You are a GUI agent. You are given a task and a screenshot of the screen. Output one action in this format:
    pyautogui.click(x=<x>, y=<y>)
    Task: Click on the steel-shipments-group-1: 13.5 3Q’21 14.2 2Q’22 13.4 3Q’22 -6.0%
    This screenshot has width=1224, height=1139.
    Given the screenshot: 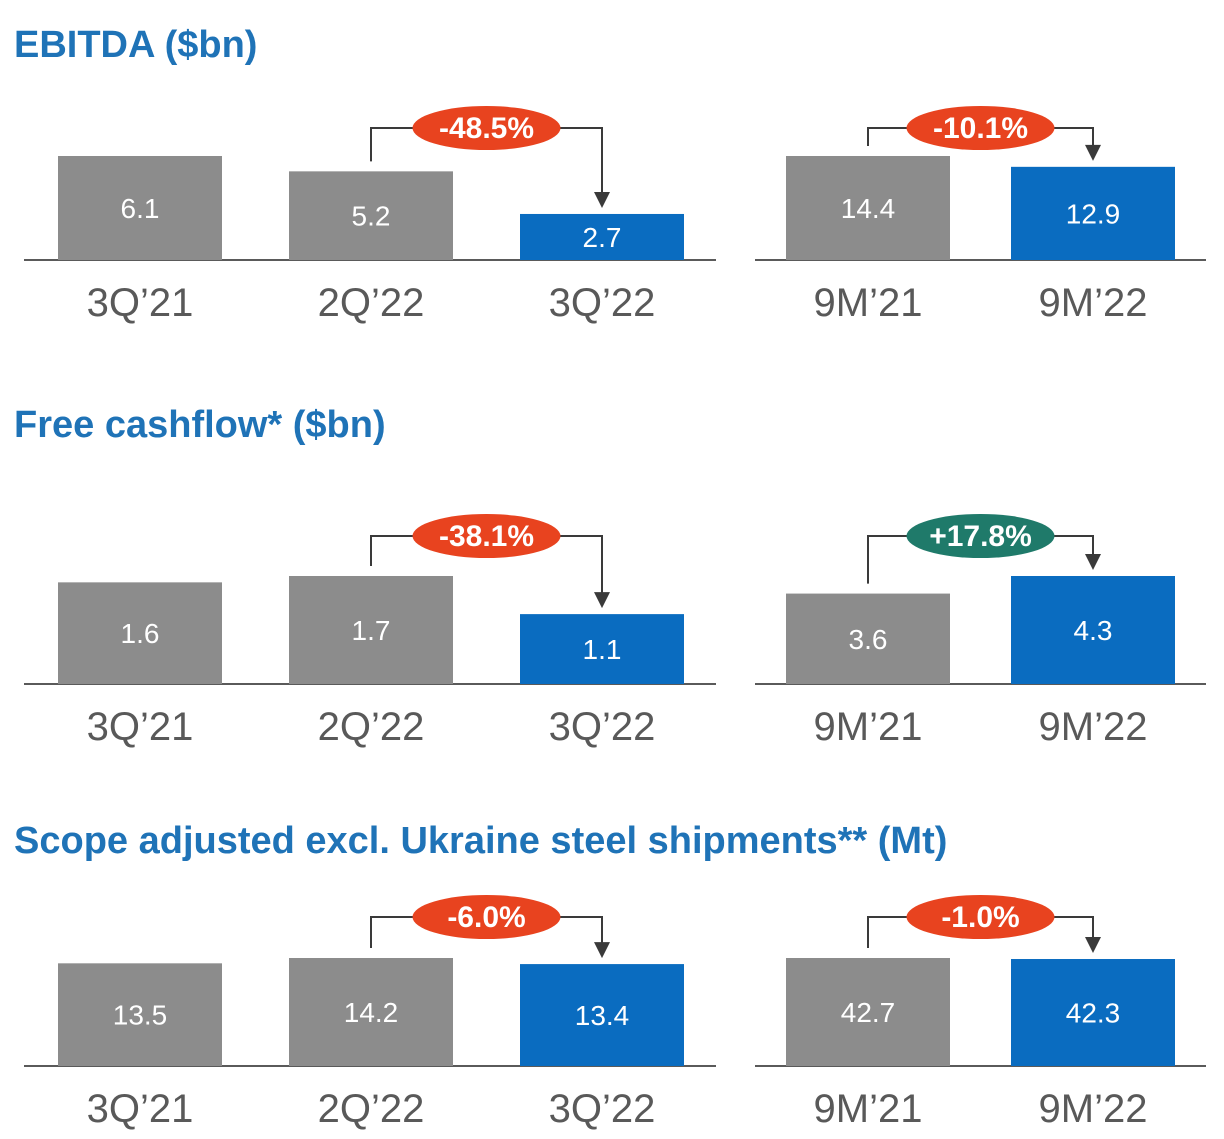 What is the action you would take?
    pyautogui.click(x=370, y=1013)
    